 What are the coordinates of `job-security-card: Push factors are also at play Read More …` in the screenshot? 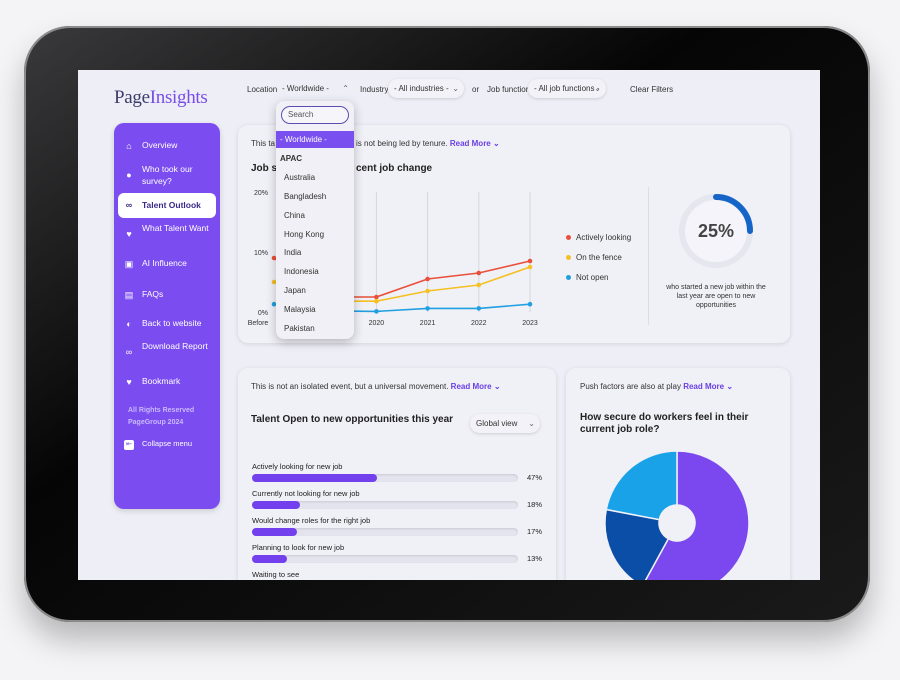 It's located at (678, 474).